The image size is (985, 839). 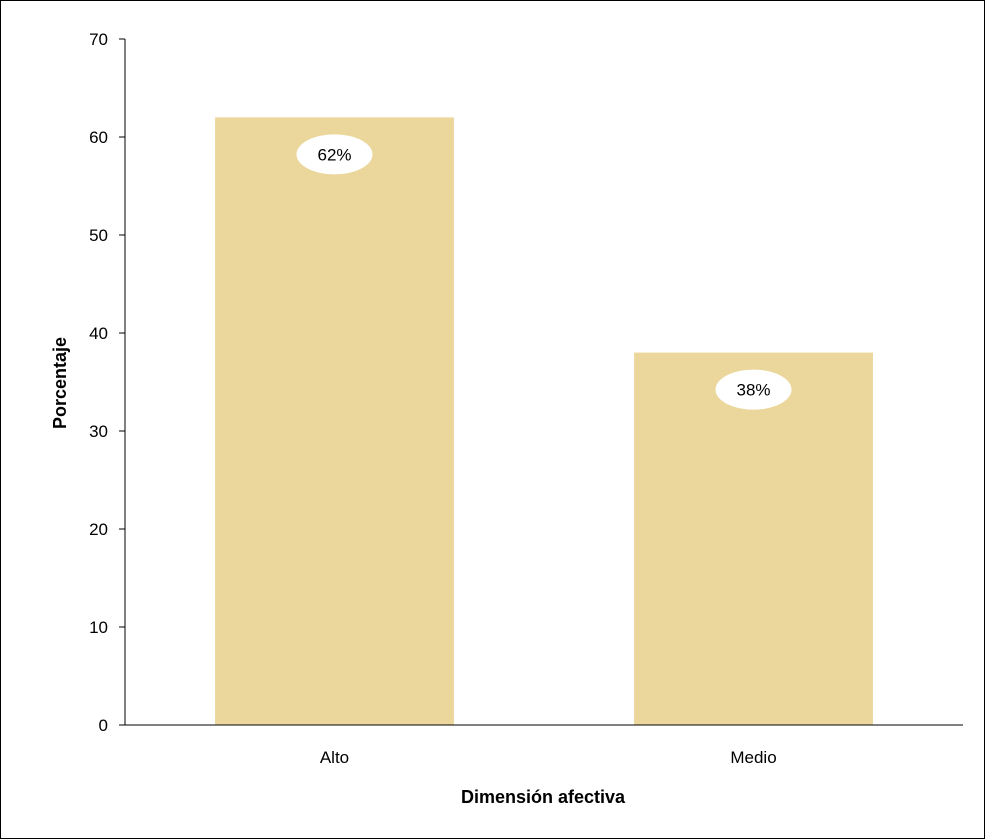 What do you see at coordinates (98, 137) in the screenshot?
I see `y-tick-label: 60` at bounding box center [98, 137].